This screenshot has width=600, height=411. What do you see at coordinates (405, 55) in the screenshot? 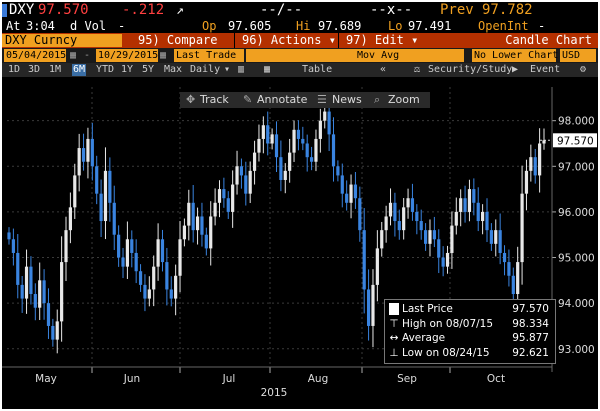
I see `mov-avg-field` at bounding box center [405, 55].